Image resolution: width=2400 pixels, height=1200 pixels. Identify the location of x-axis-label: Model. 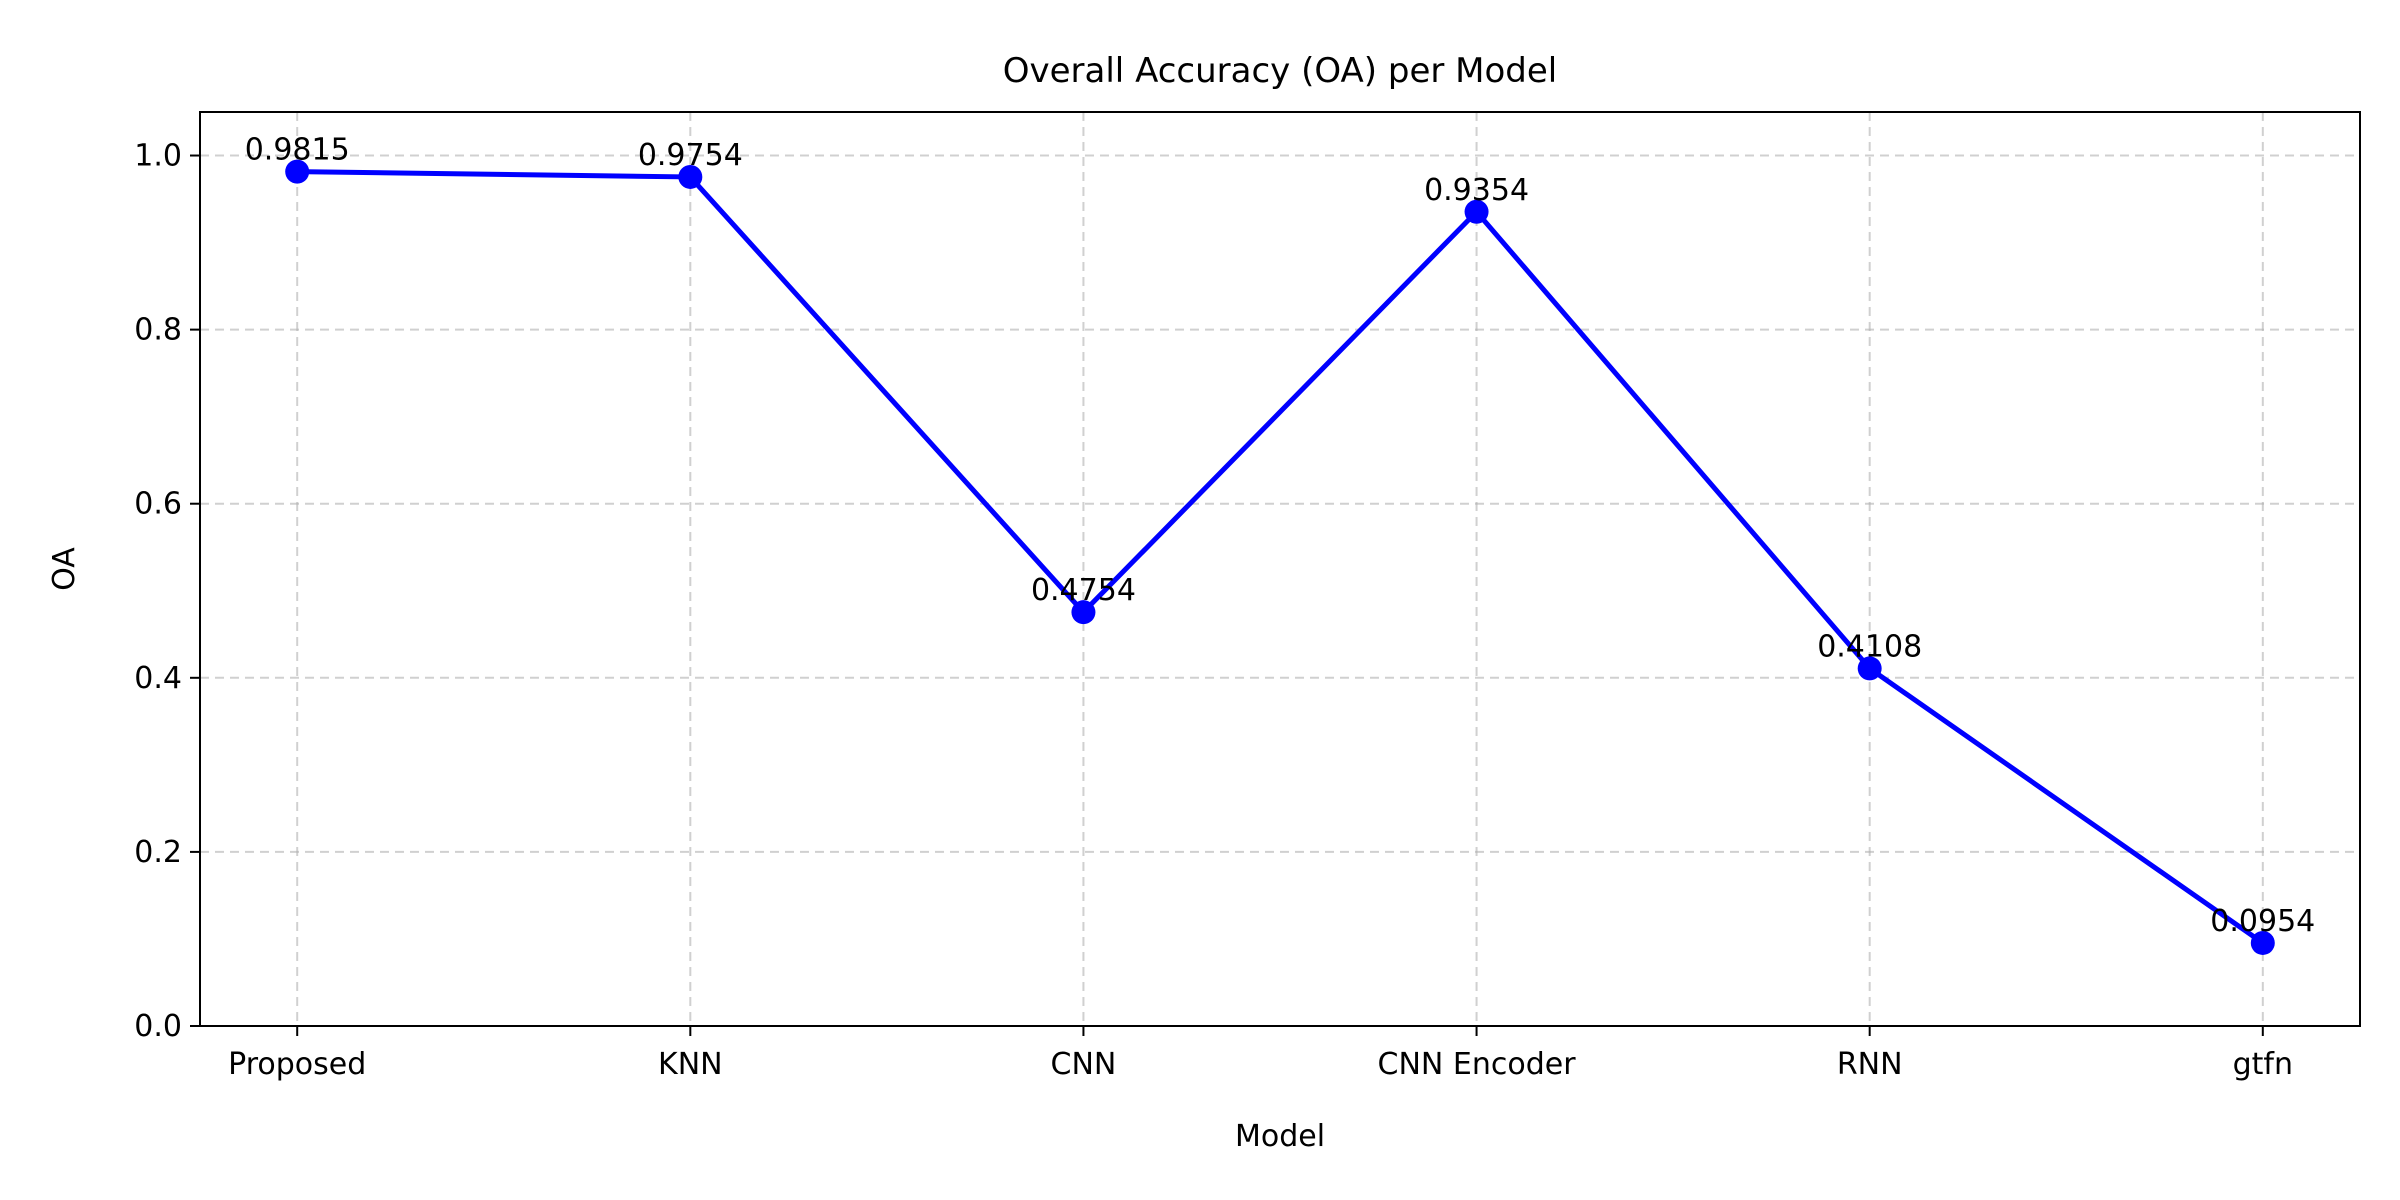
(1280, 1136).